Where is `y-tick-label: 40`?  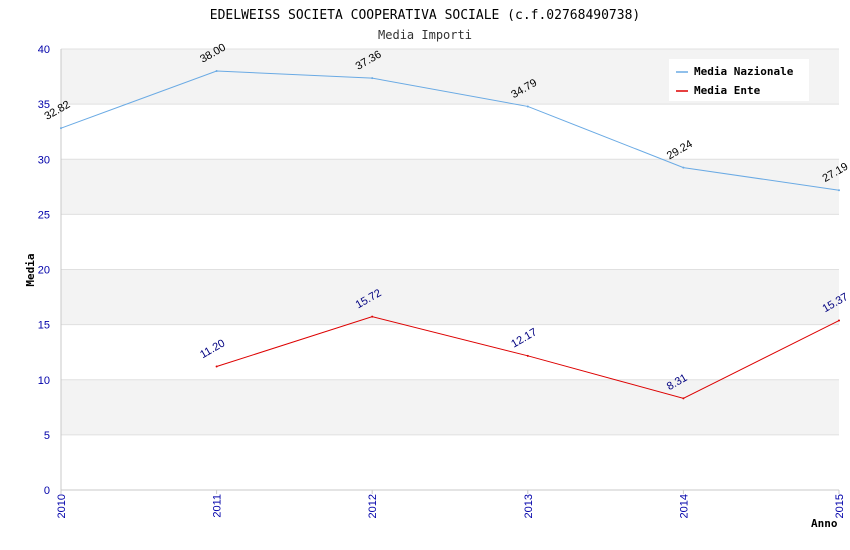
y-tick-label: 40 is located at coordinates (44, 50).